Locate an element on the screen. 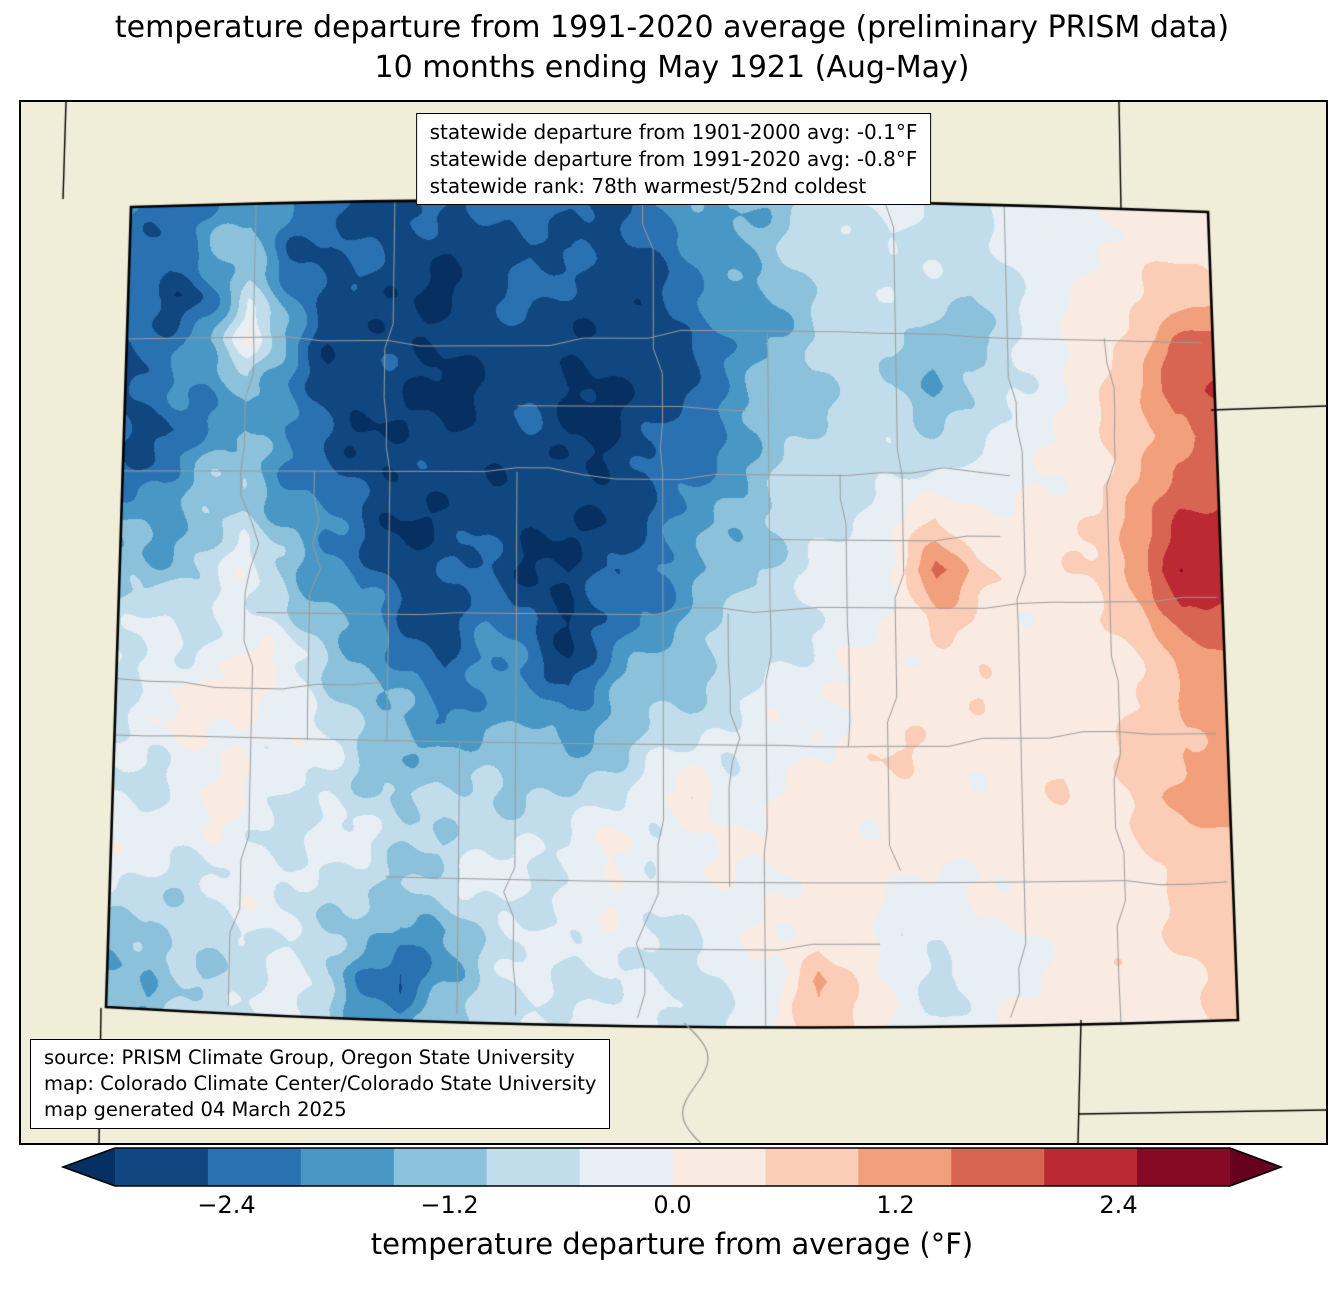  colorbar-ticks: −2.4 −1.2 0.0 1.2 2.4 is located at coordinates (672, 1207).